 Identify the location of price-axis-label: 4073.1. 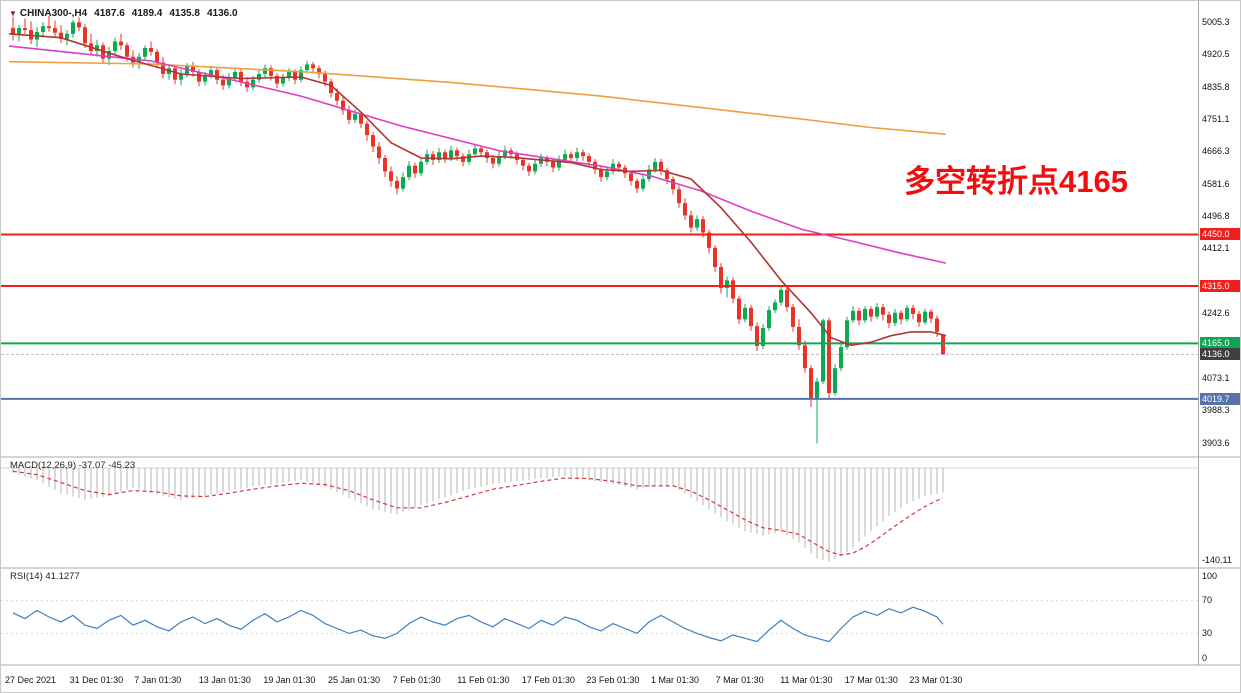
(1216, 377).